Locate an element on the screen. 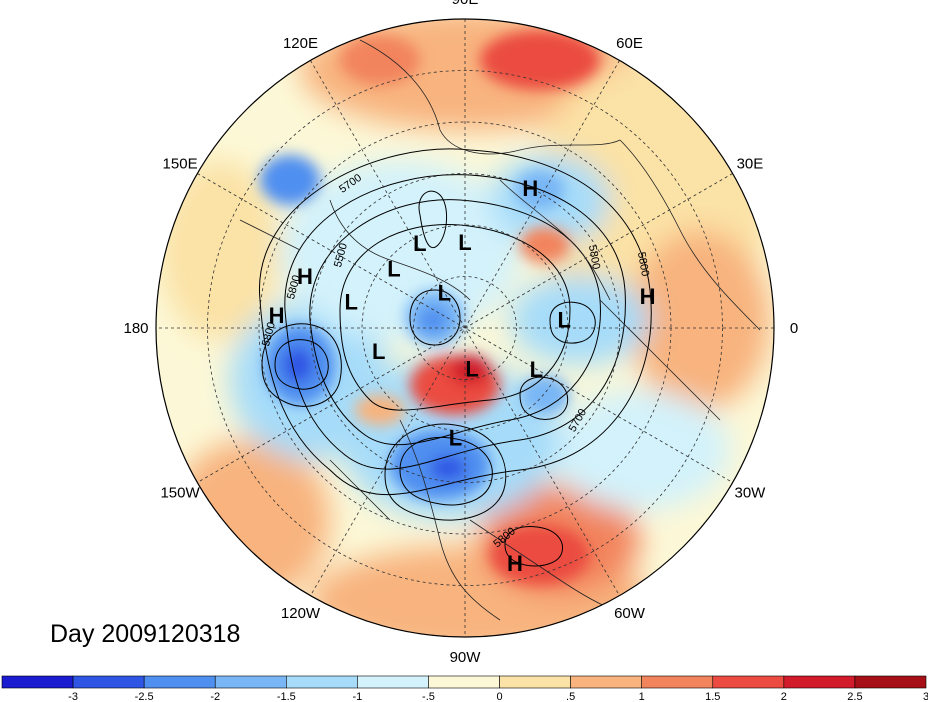  colorbar-tick-label: -3 is located at coordinates (73, 696).